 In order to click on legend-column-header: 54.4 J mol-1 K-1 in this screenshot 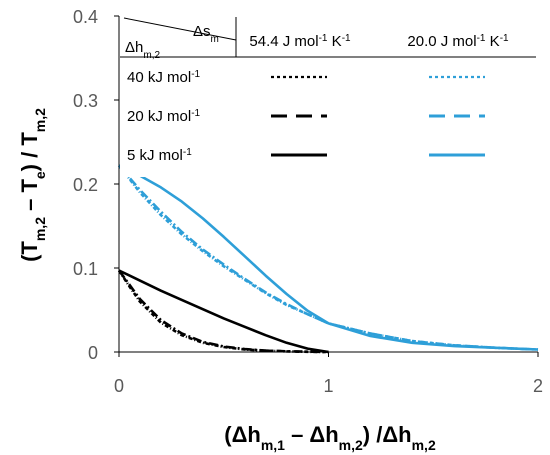, I will do `click(300, 42)`.